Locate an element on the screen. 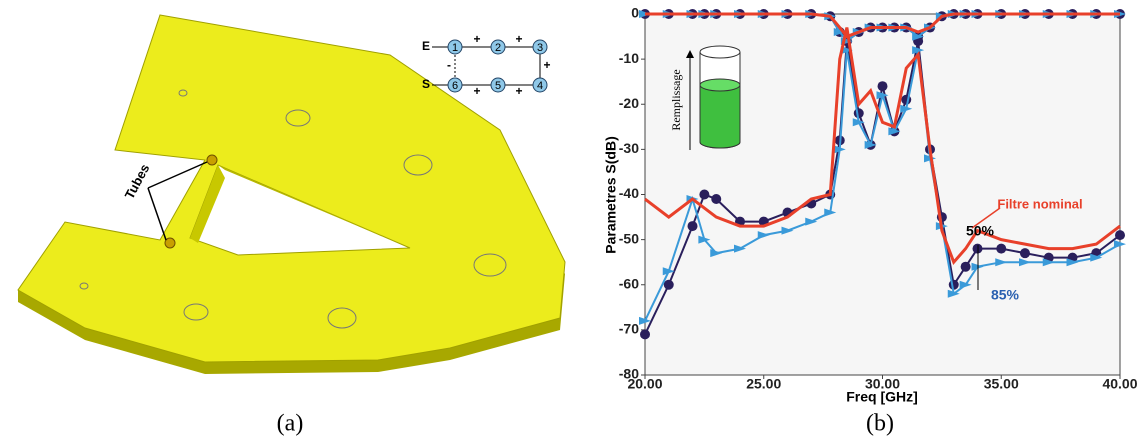 This screenshot has height=445, width=1145. y-tick-label: -40 is located at coordinates (629, 193).